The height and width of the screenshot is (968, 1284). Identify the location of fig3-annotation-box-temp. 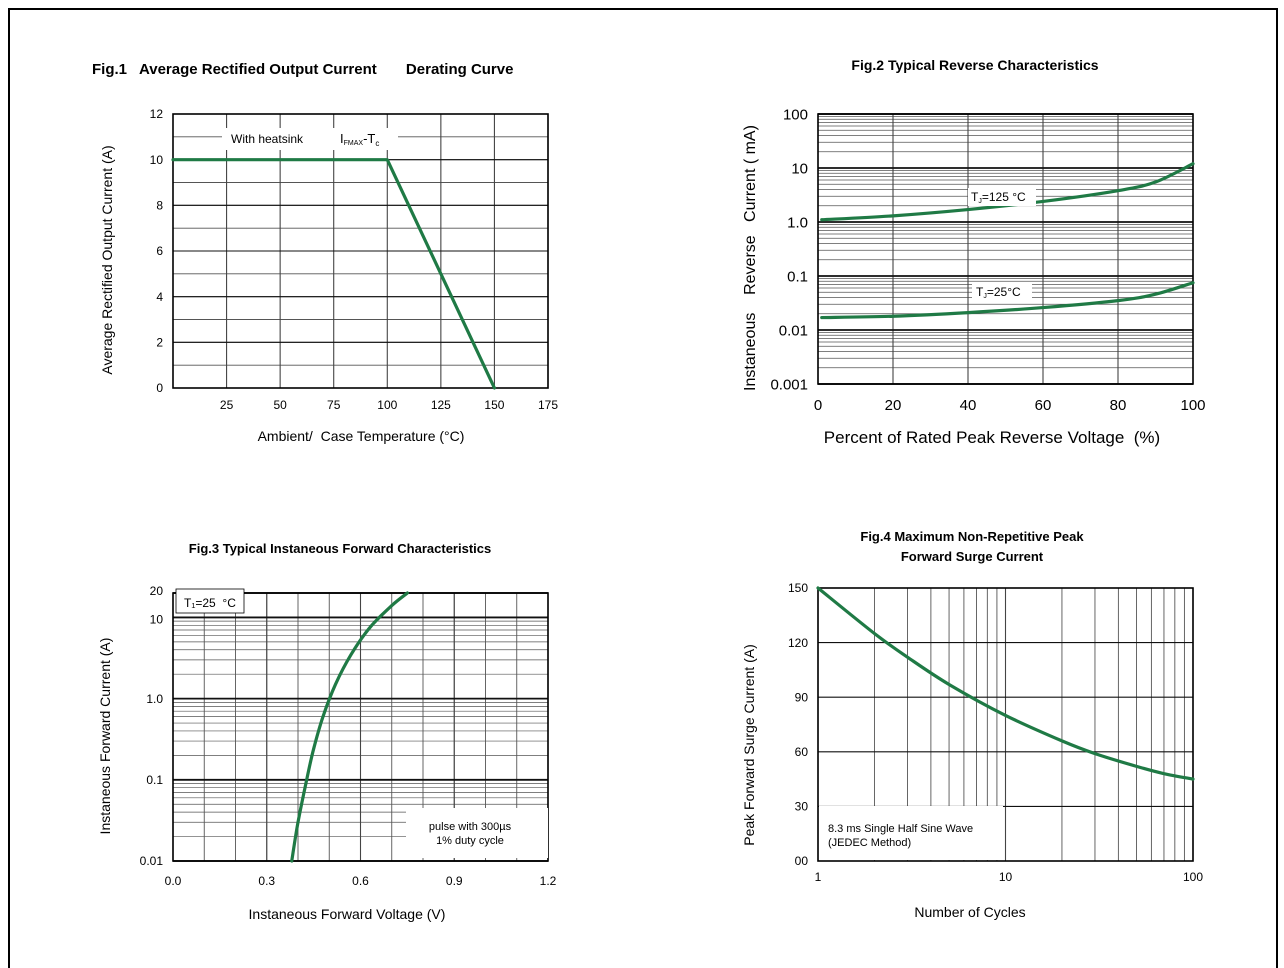
(210, 601).